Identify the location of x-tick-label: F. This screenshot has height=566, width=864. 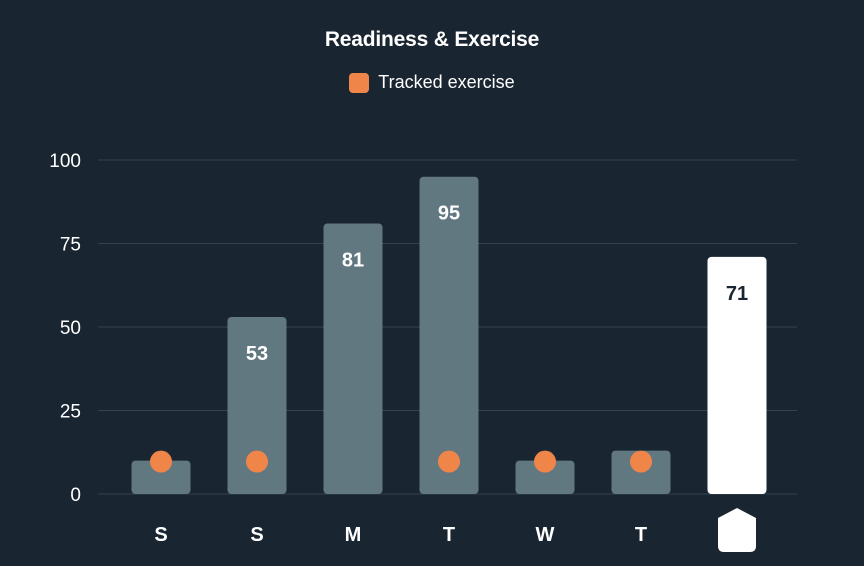
(737, 535).